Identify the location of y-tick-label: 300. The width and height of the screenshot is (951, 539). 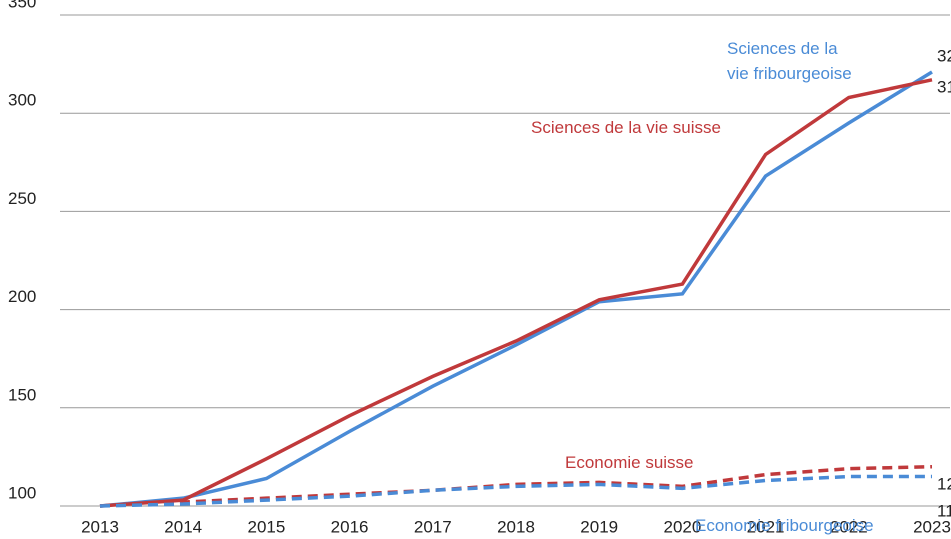
(22, 100).